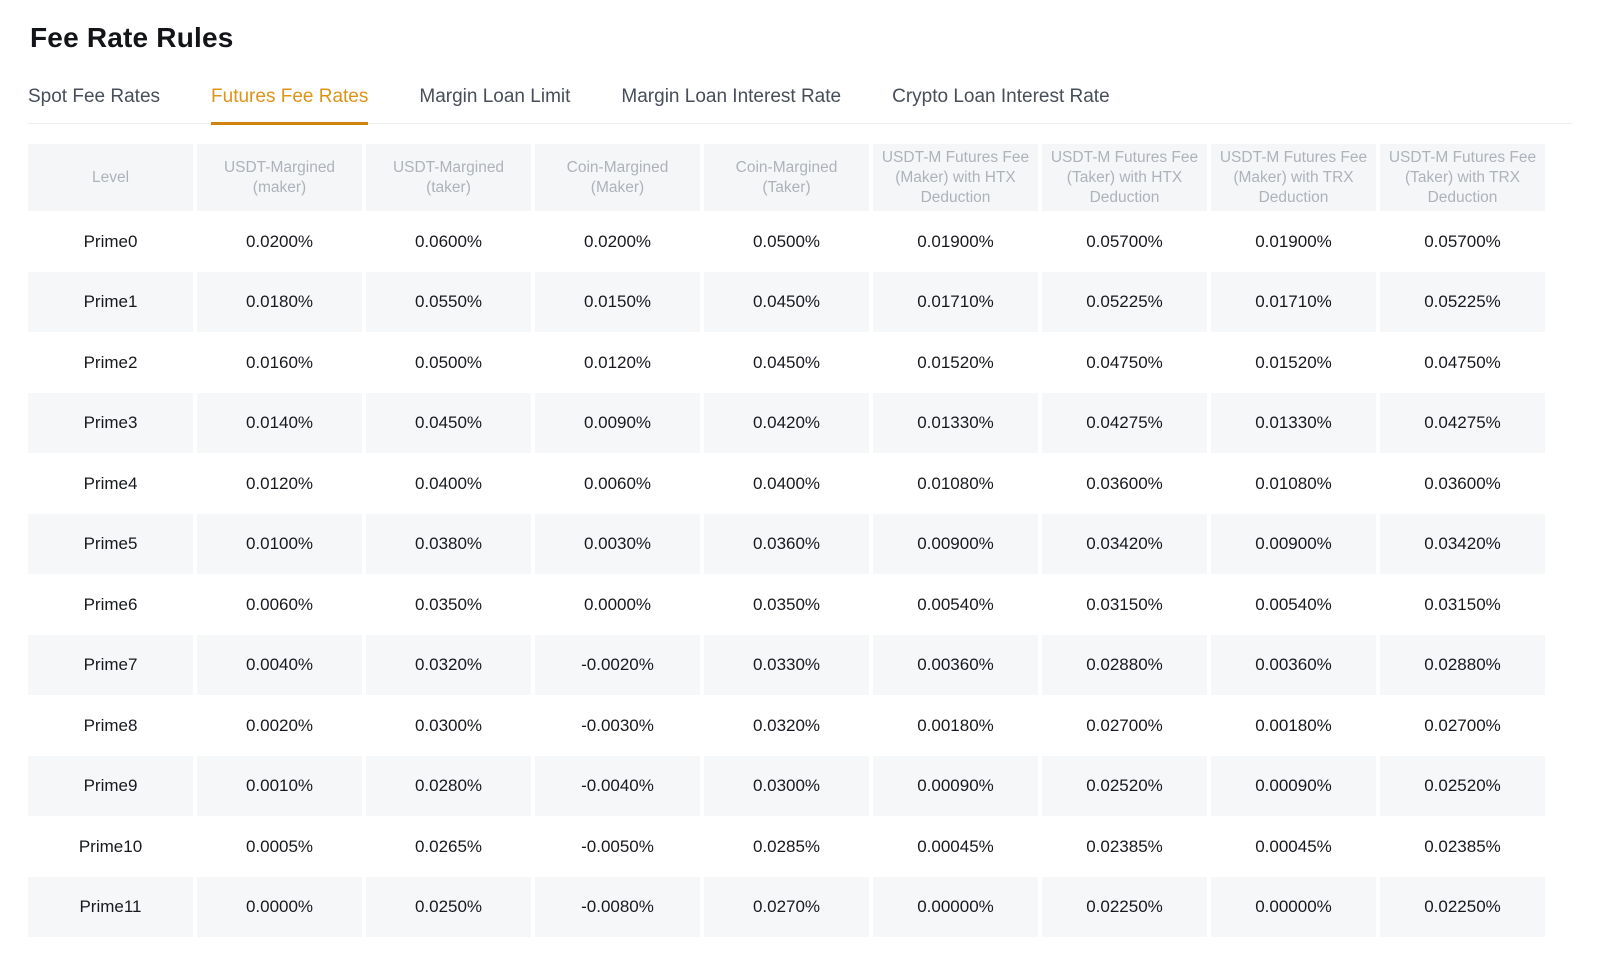 The height and width of the screenshot is (960, 1600). Describe the element at coordinates (955, 423) in the screenshot. I see `fee-value-cell: 0.01330%` at that location.